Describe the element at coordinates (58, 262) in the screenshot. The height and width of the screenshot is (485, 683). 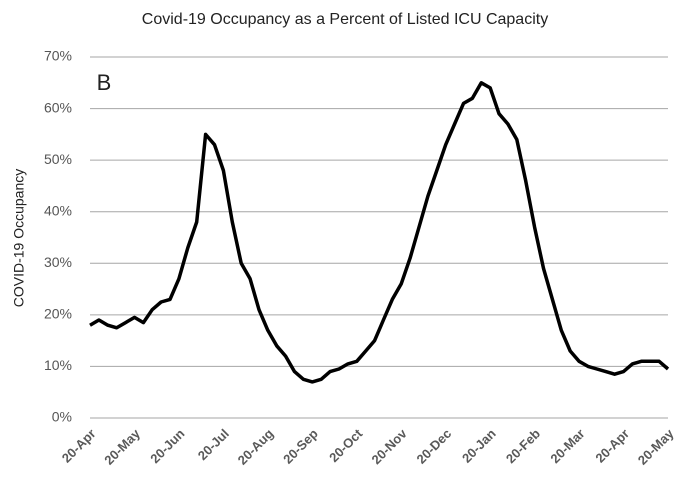
I see `y-tick-label: 30%` at that location.